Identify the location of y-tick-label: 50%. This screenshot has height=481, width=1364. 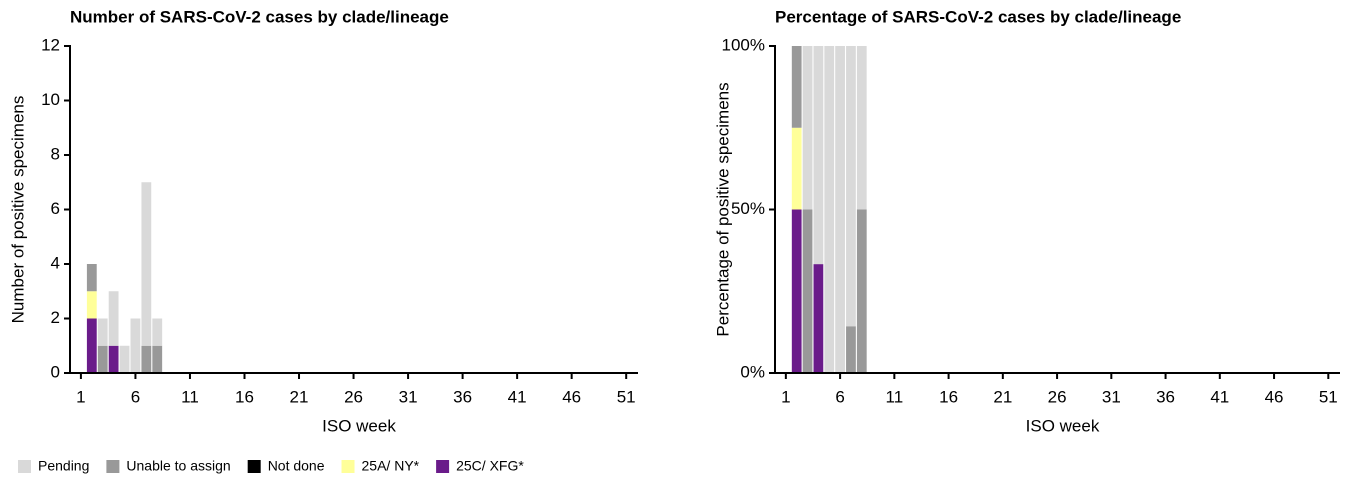
(748, 208).